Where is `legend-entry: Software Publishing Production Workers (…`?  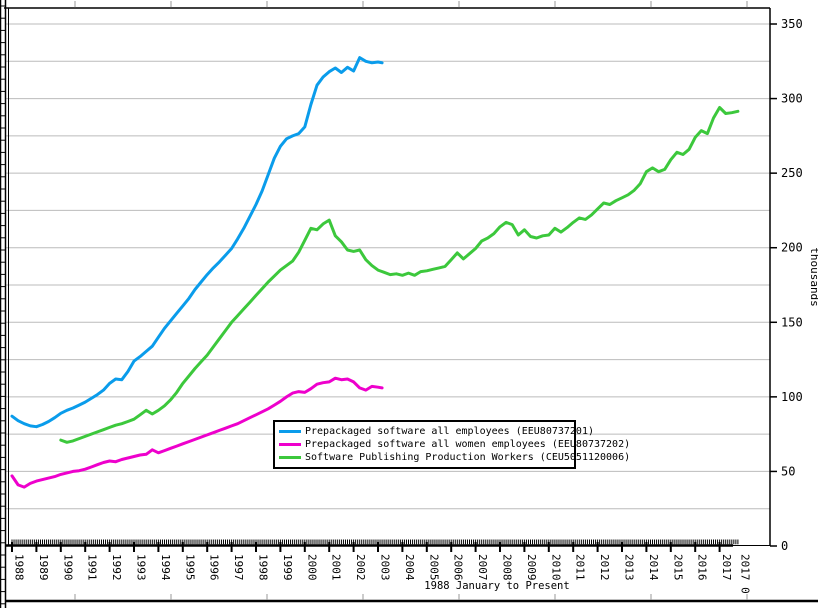
legend-entry: Software Publishing Production Workers (… is located at coordinates (454, 457).